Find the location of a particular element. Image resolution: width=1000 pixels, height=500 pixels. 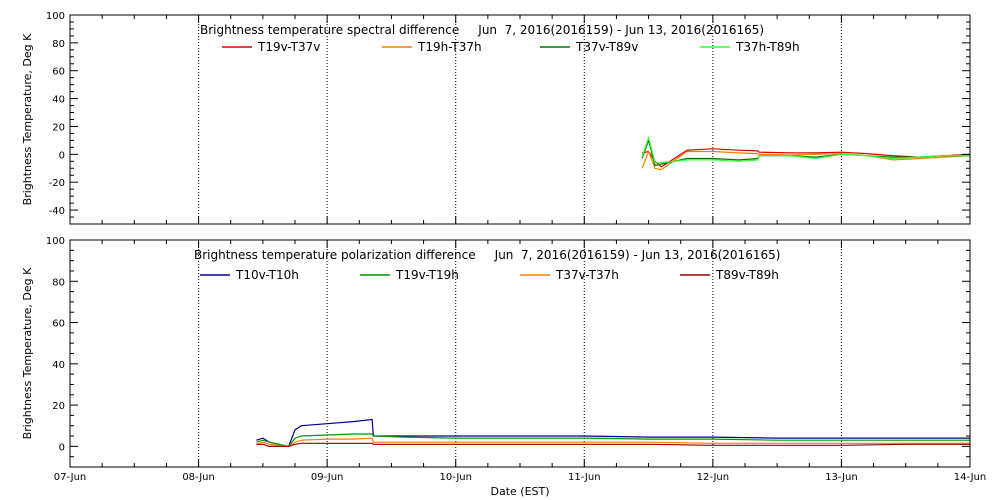

y-tick-label: -40 is located at coordinates (57, 211).